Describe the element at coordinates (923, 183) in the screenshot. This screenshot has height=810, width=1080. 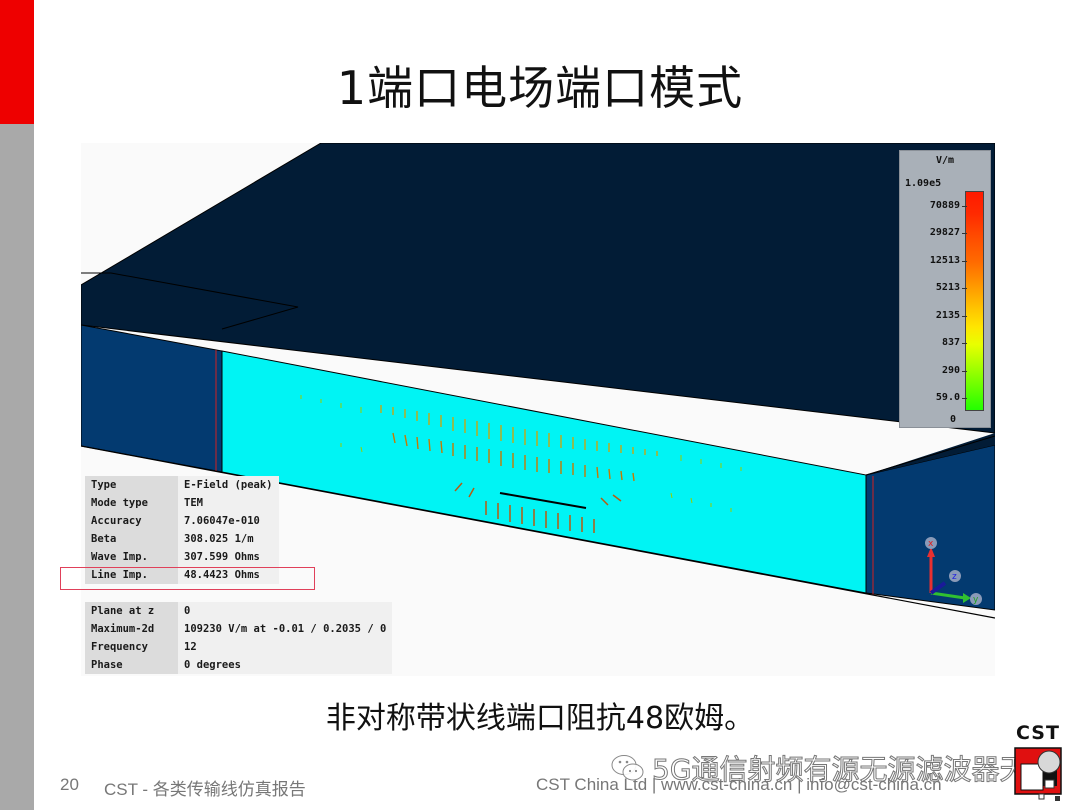
I see `legend-max: 1.09e5` at that location.